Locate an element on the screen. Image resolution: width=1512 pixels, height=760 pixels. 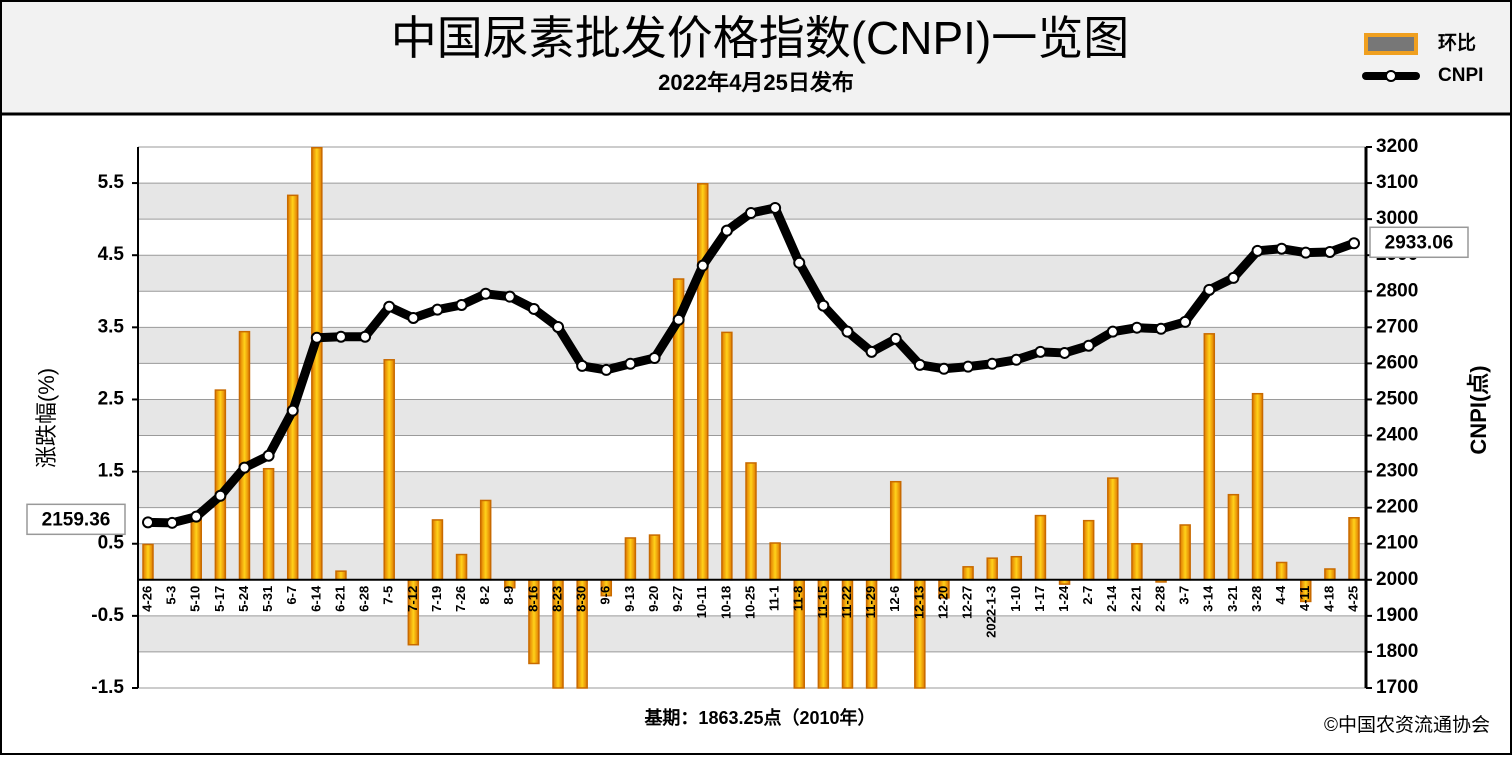
x-tick-label: 7-12 is located at coordinates (412, 599).